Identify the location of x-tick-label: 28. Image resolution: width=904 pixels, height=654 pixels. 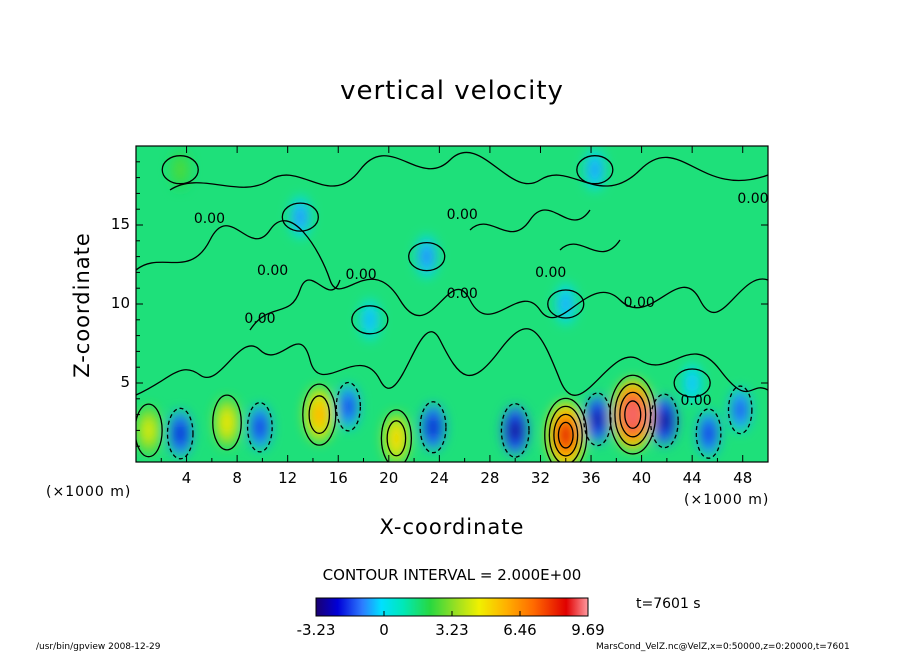
(490, 478).